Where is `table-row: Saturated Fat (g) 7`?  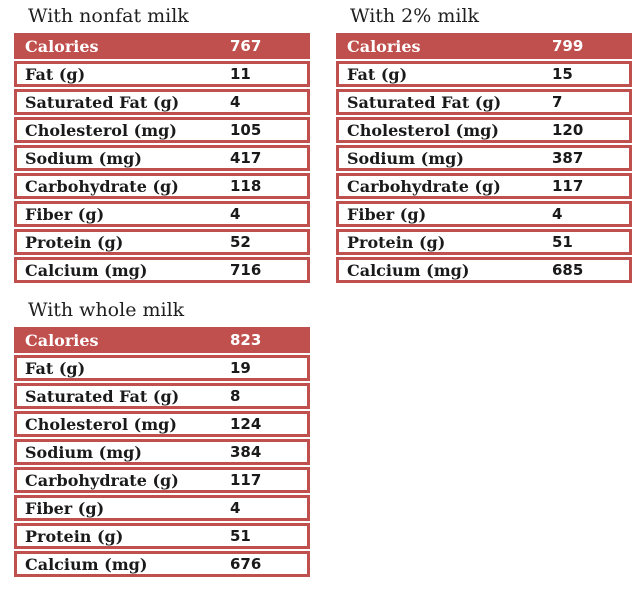
table-row: Saturated Fat (g) 7 is located at coordinates (484, 102).